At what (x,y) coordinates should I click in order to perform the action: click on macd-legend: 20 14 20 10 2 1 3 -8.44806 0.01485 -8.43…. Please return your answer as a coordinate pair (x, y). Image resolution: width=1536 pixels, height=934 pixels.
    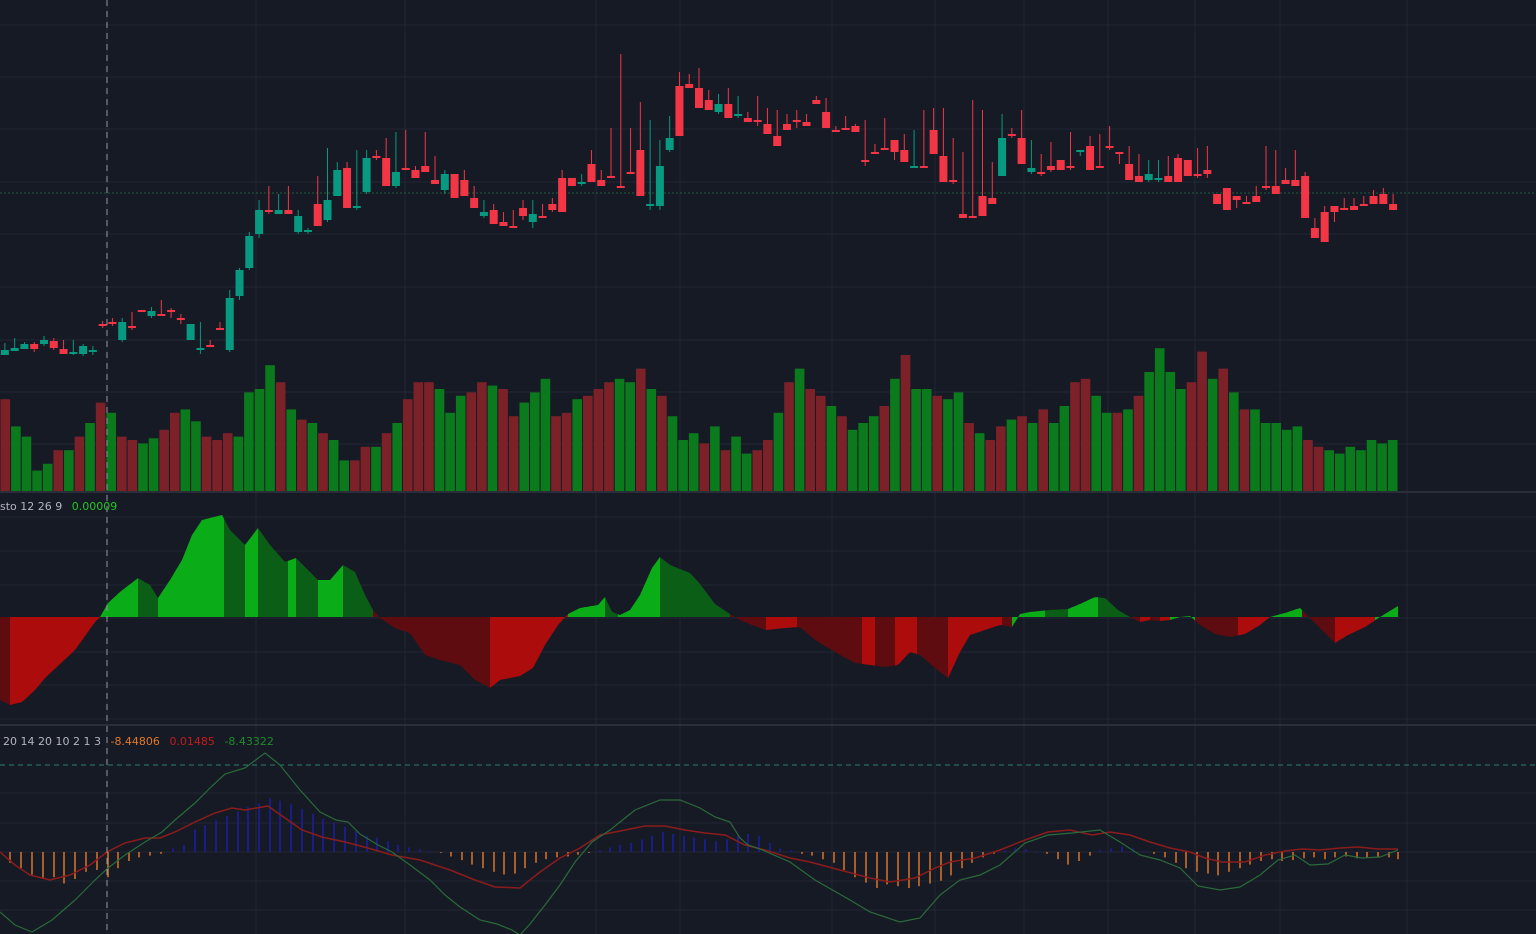
    Looking at the image, I should click on (141, 741).